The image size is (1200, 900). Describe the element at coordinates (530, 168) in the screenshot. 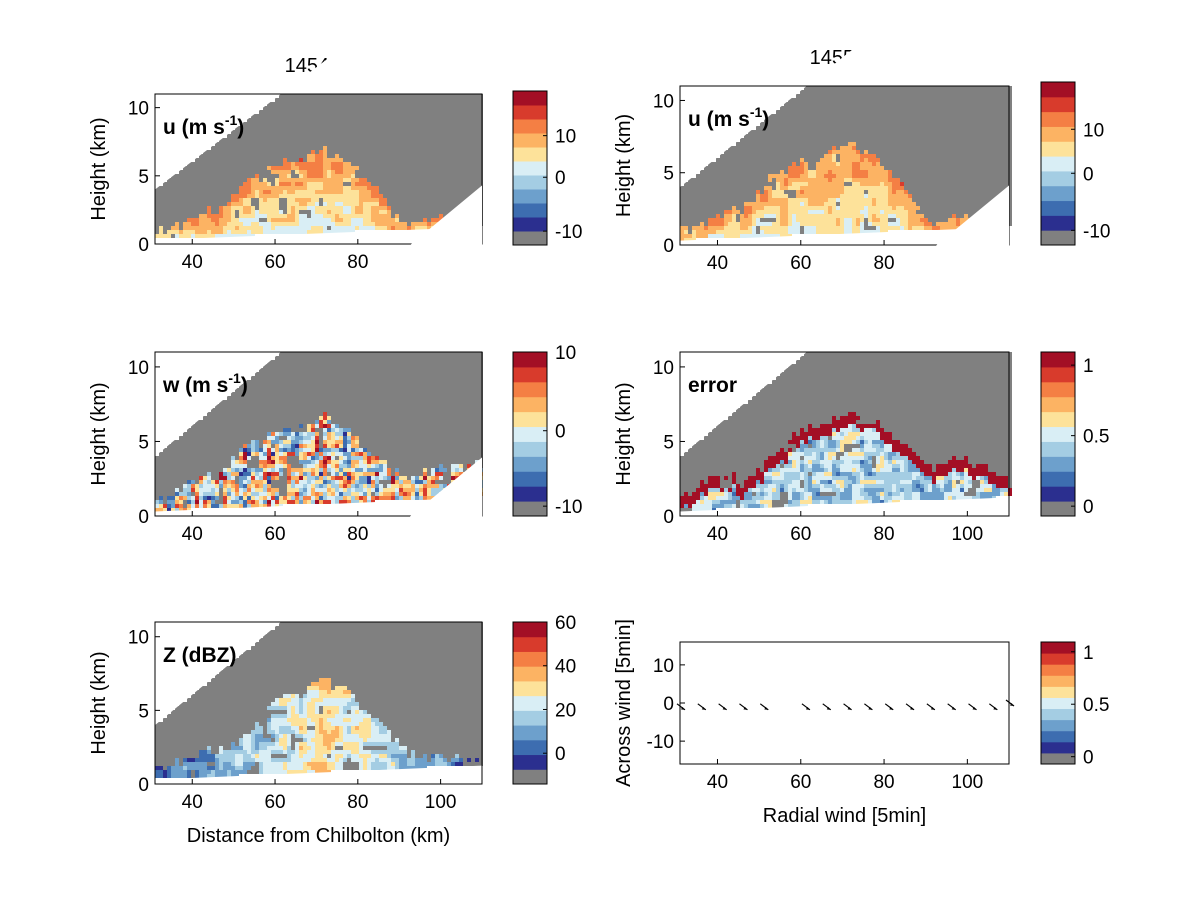

I see `colorbar-segment` at that location.